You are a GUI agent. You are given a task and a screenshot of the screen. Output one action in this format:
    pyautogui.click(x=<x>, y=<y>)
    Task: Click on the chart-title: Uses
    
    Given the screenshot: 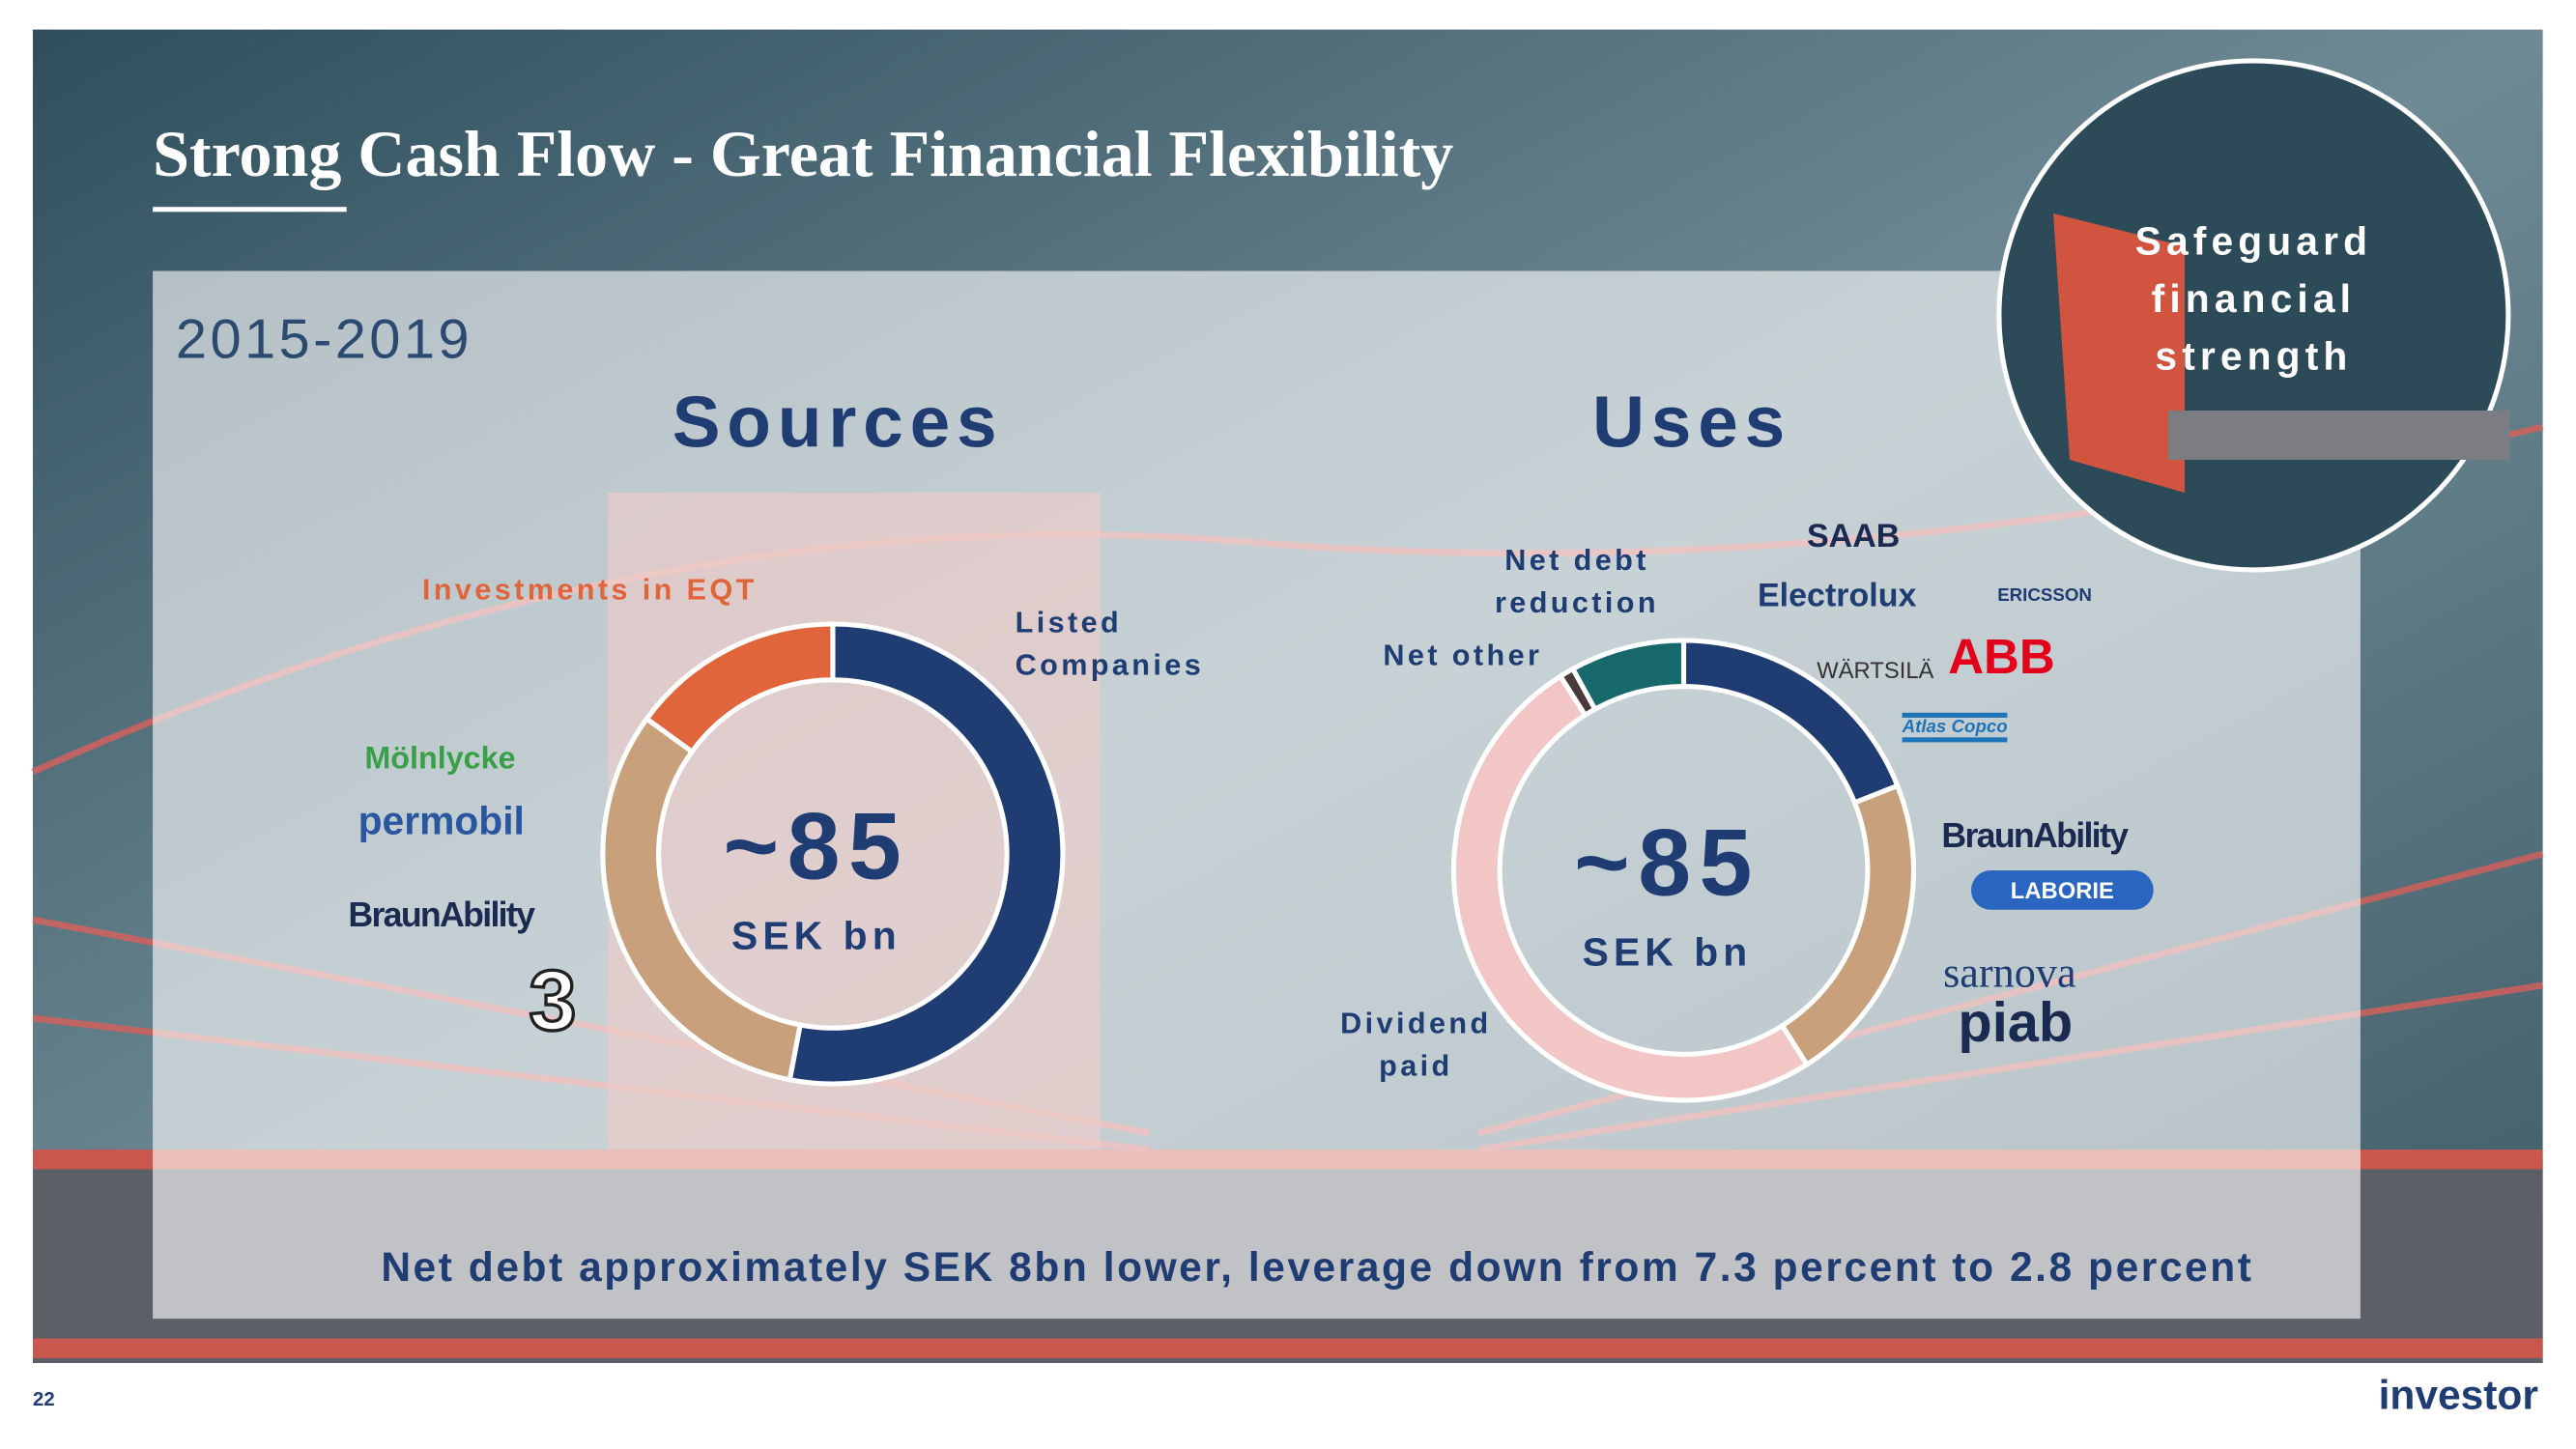 What is the action you would take?
    pyautogui.click(x=1692, y=421)
    